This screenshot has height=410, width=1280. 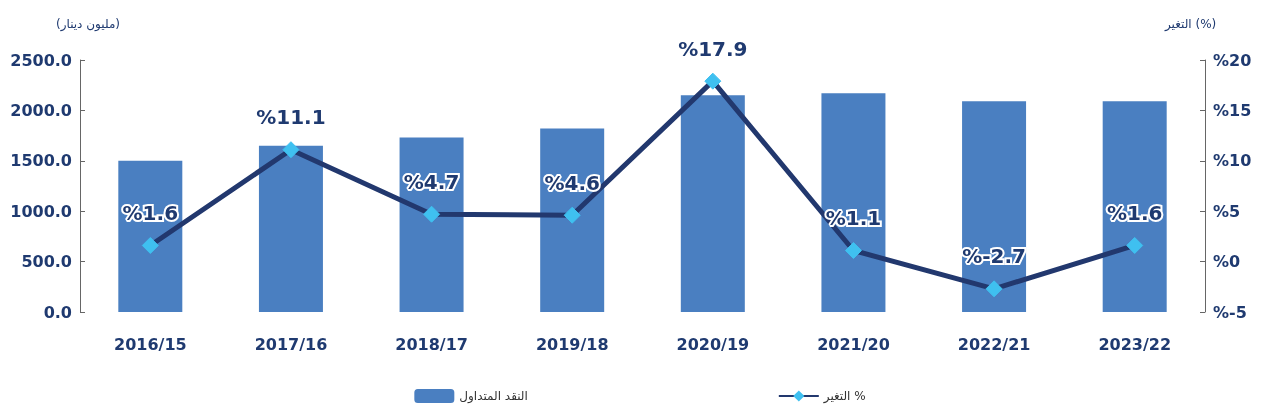 I want to click on y-tick-label: 1000.0, so click(x=41, y=211).